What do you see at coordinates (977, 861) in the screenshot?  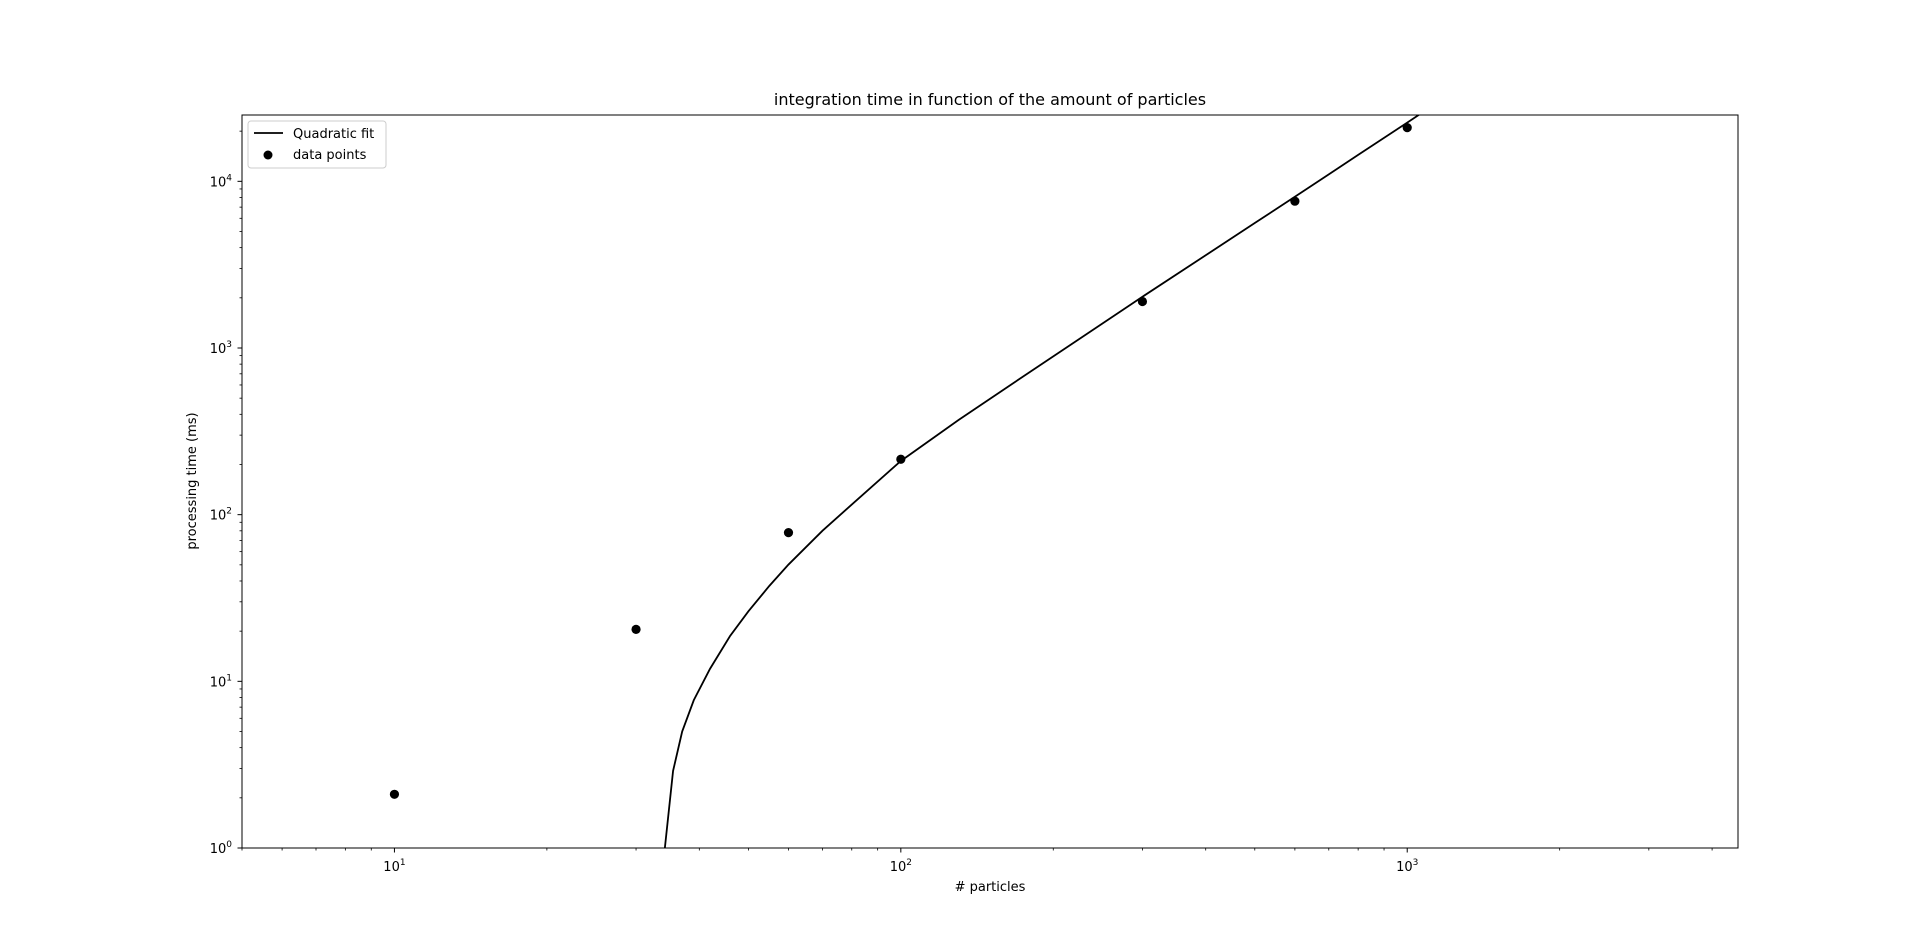 I see `x-axis-ticks: 10¹ 10² 10³` at bounding box center [977, 861].